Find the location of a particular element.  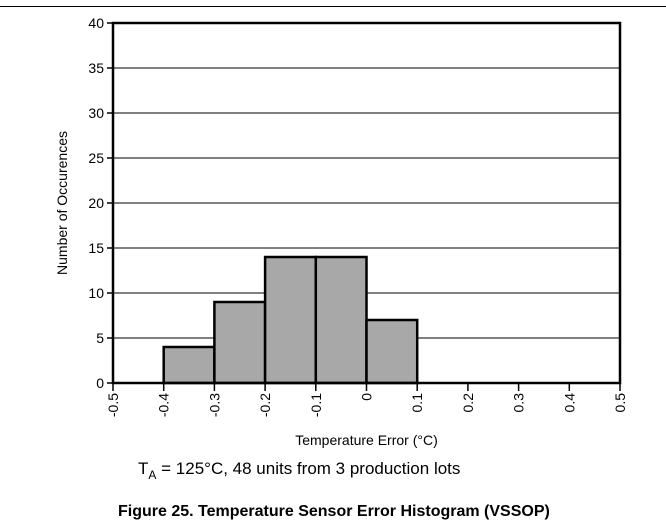

y-tick-label: 0 is located at coordinates (100, 383).